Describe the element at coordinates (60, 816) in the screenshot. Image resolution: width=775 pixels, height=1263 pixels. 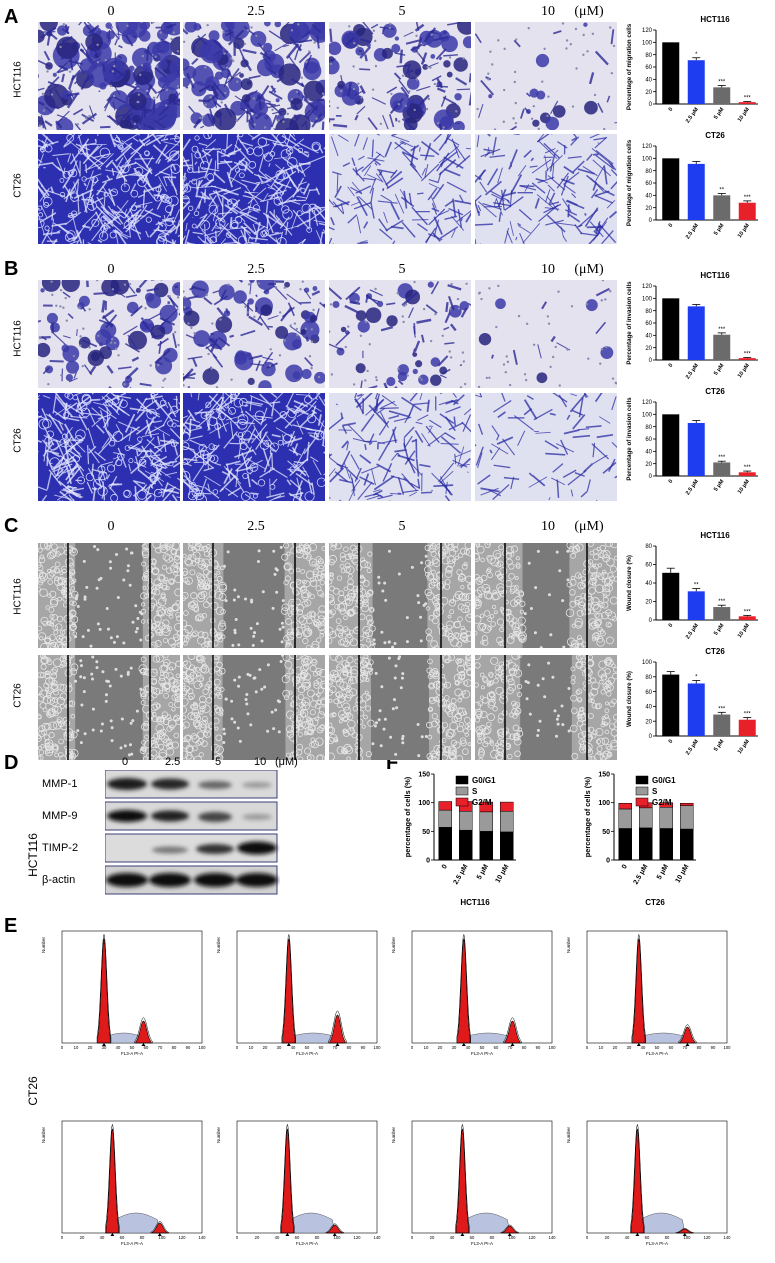
I see `wb-label-mmp9: MMP-9` at that location.